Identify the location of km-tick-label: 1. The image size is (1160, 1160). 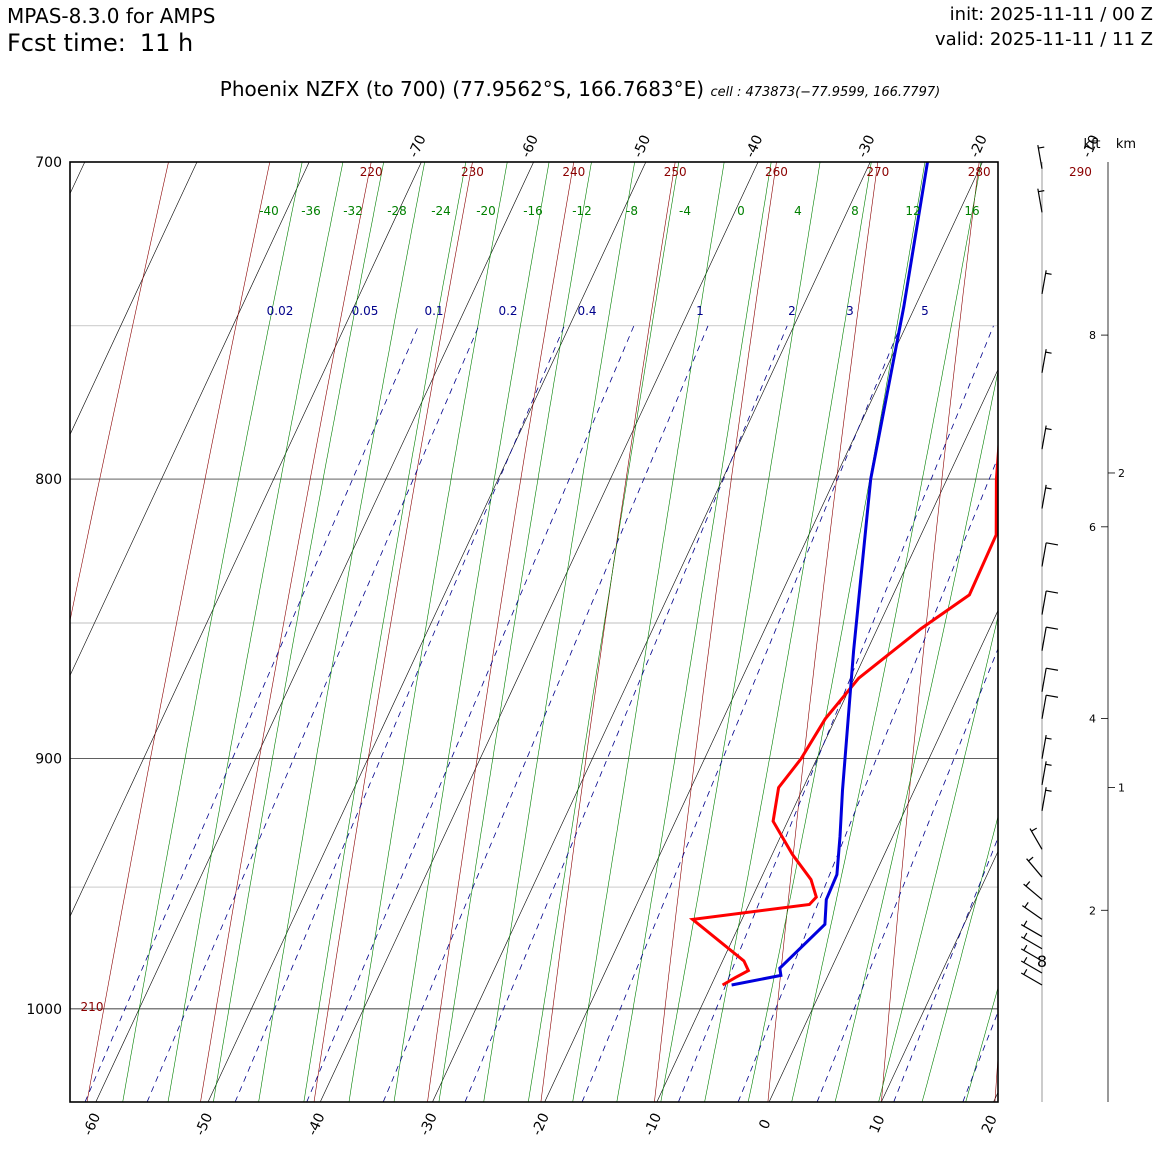
(1121, 787).